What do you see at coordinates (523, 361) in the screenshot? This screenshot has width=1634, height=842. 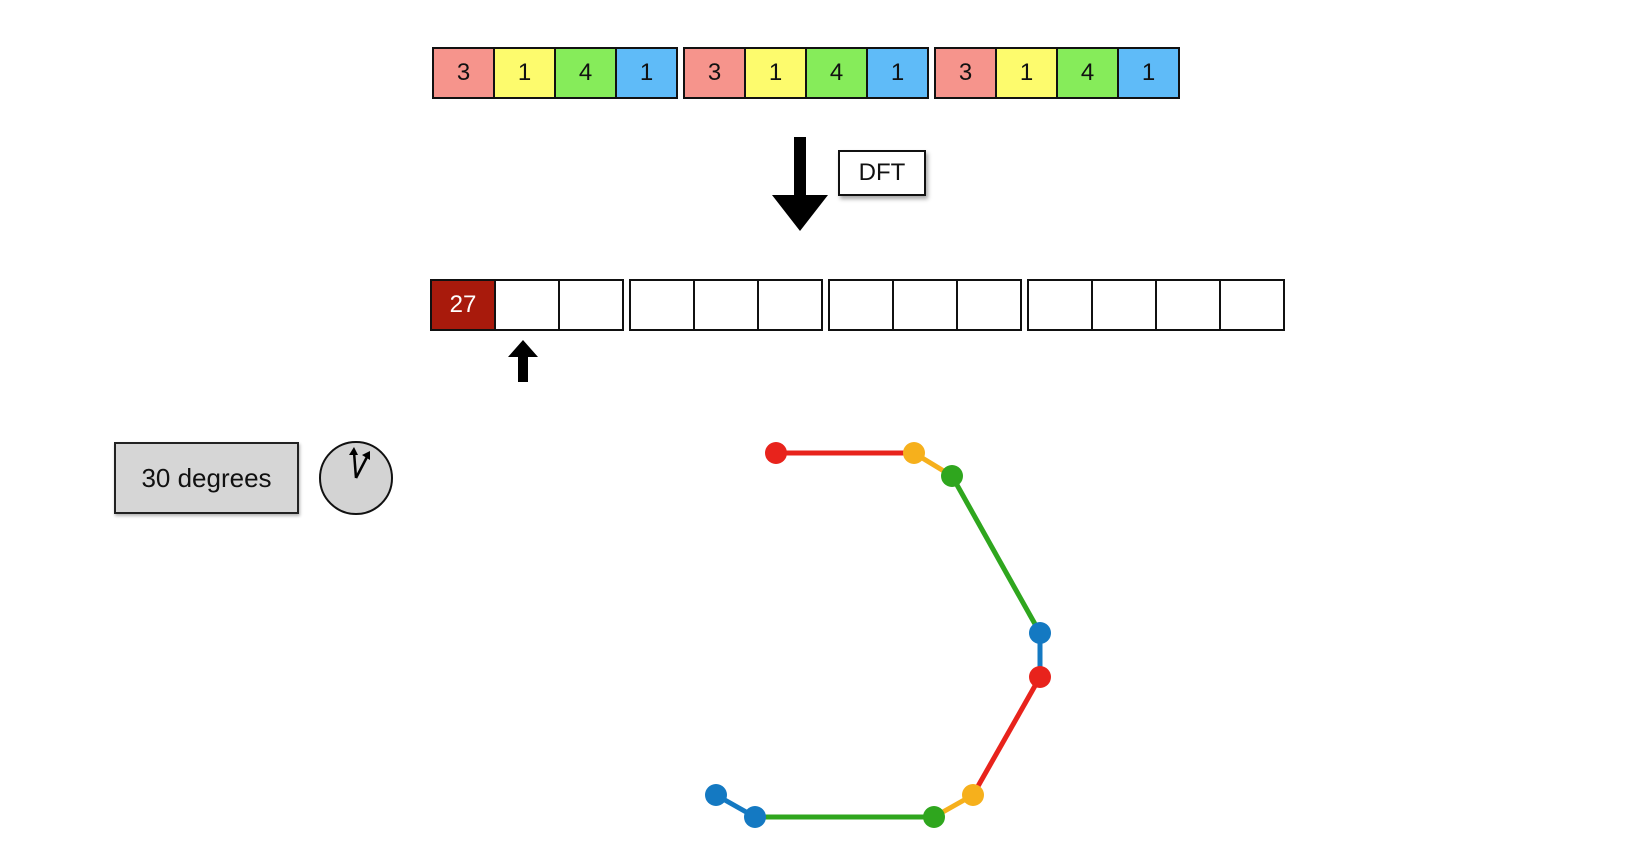 I see `up-arrow-icon` at bounding box center [523, 361].